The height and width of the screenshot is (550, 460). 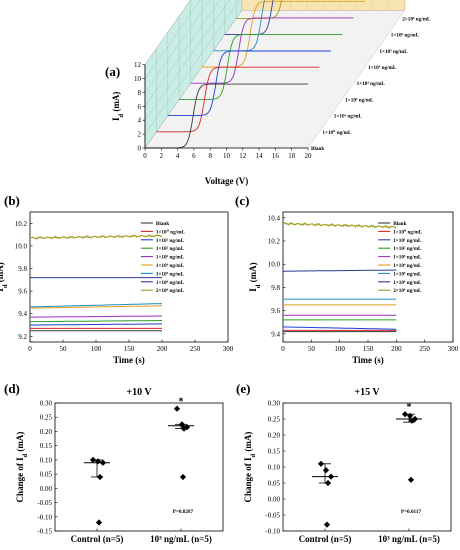 What do you see at coordinates (194, 156) in the screenshot?
I see `x-tick-label: 6` at bounding box center [194, 156].